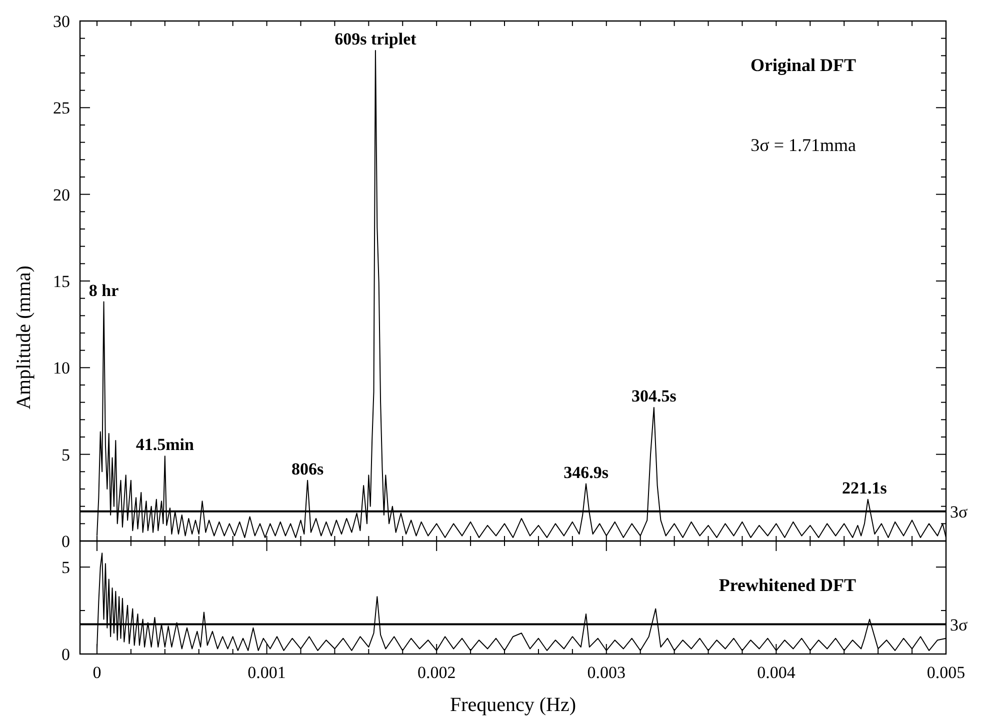 The image size is (983, 719). I want to click on annotation: 346.9s, so click(586, 472).